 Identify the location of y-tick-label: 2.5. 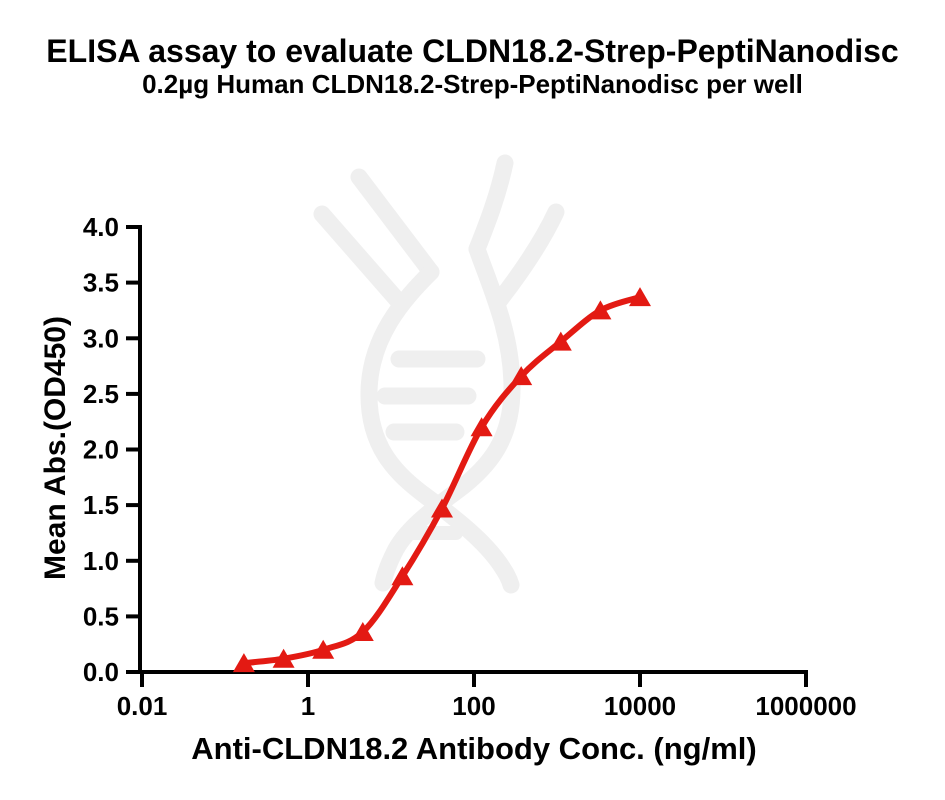
(101, 394).